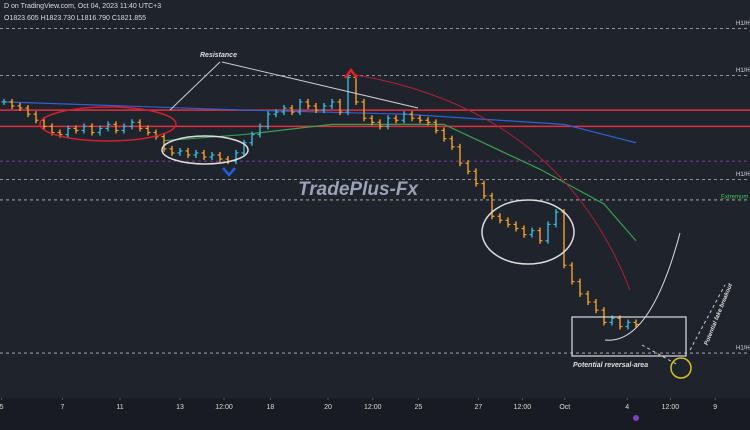 The image size is (750, 430). What do you see at coordinates (419, 407) in the screenshot?
I see `x-tick-label: 25` at bounding box center [419, 407].